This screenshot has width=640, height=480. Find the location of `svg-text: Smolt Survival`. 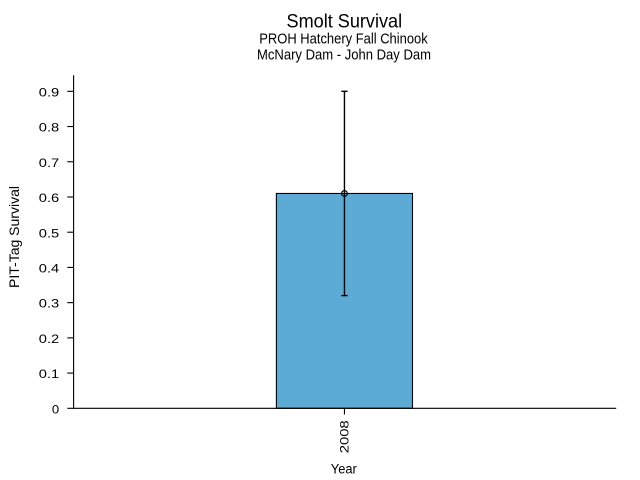

svg-text: Smolt Survival is located at coordinates (345, 22).